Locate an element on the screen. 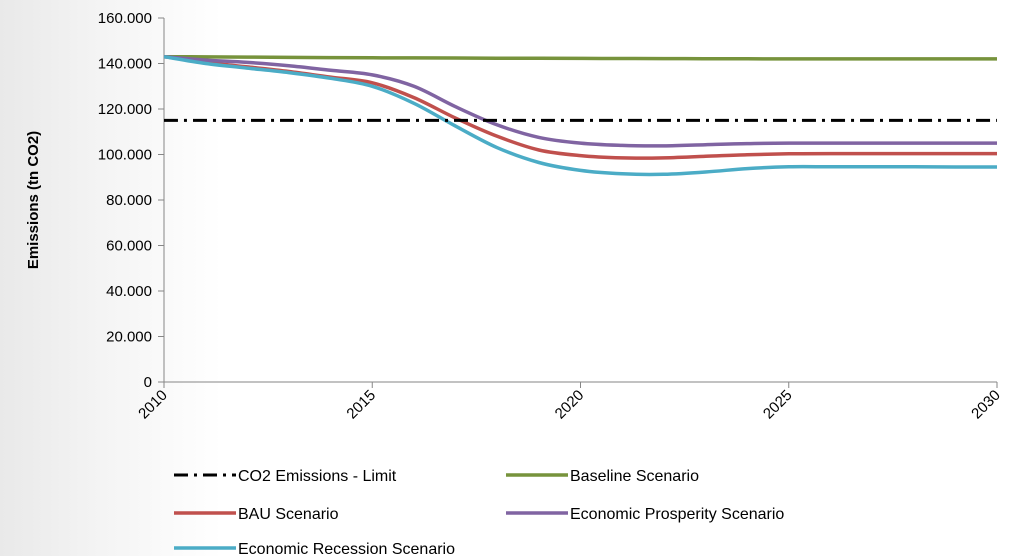  x-tick-label: 2030 is located at coordinates (986, 405).